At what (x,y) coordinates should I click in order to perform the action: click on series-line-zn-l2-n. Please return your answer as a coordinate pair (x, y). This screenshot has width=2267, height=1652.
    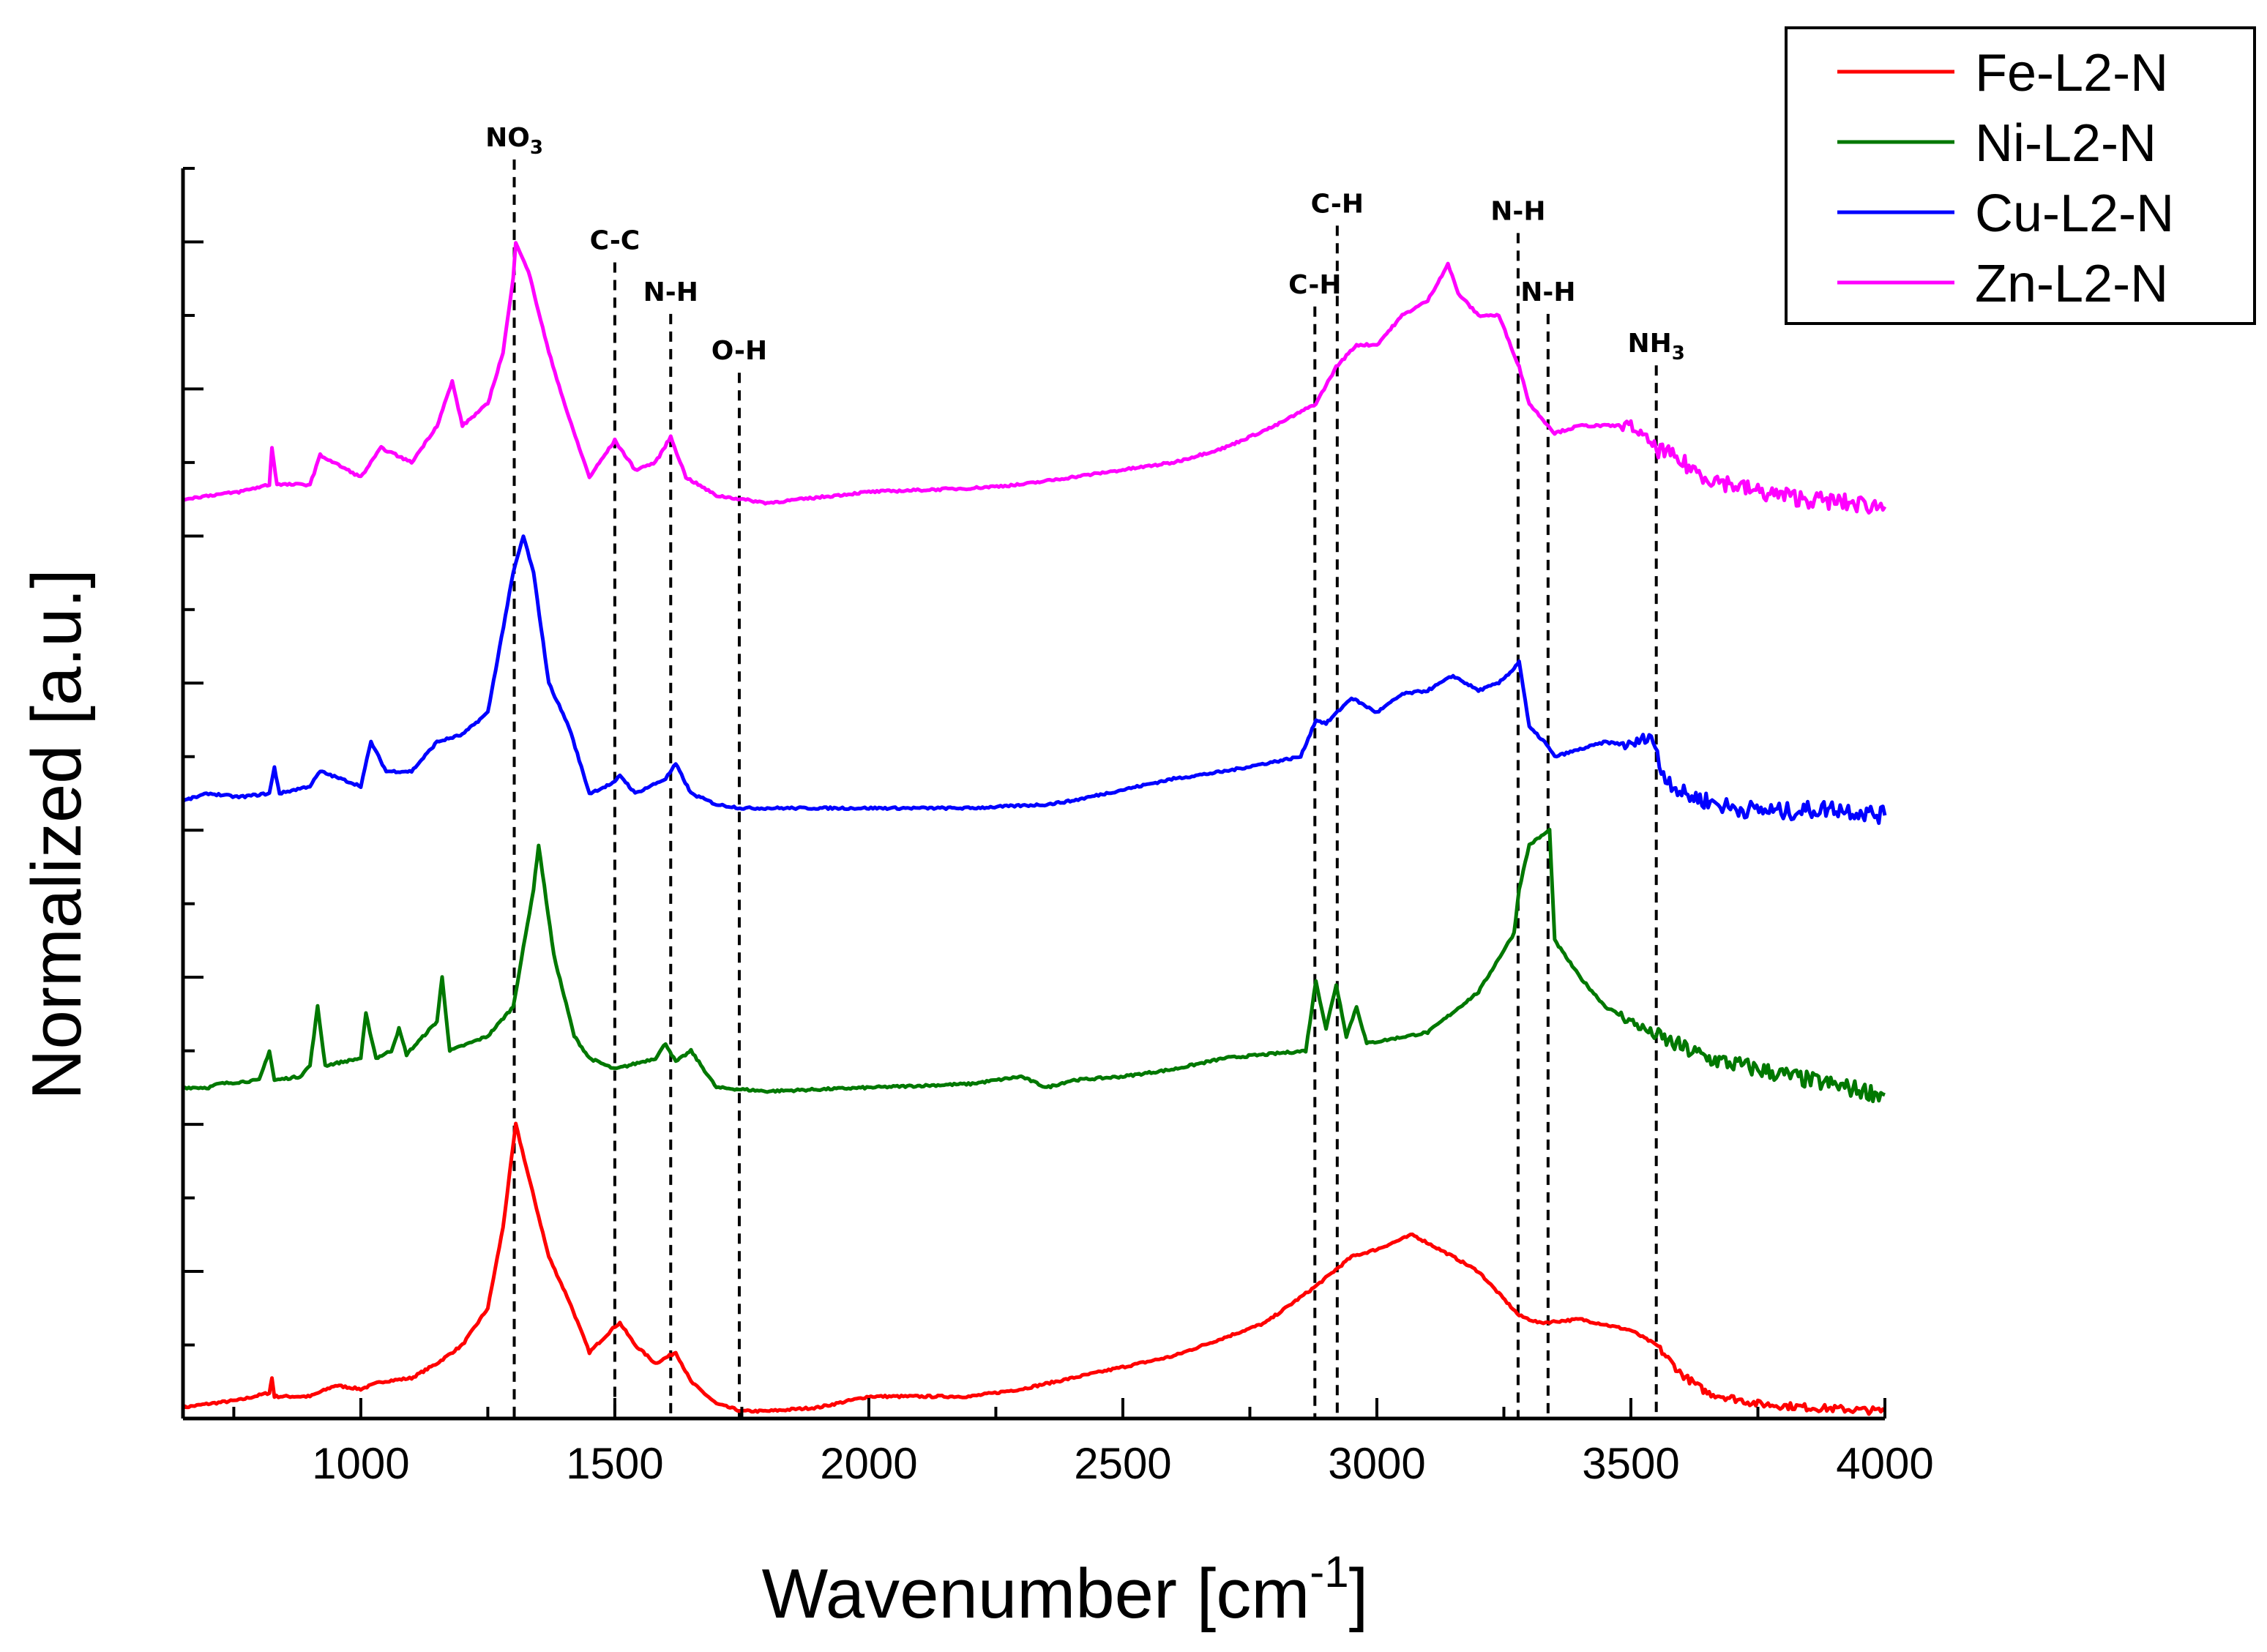
    Looking at the image, I should click on (1034, 378).